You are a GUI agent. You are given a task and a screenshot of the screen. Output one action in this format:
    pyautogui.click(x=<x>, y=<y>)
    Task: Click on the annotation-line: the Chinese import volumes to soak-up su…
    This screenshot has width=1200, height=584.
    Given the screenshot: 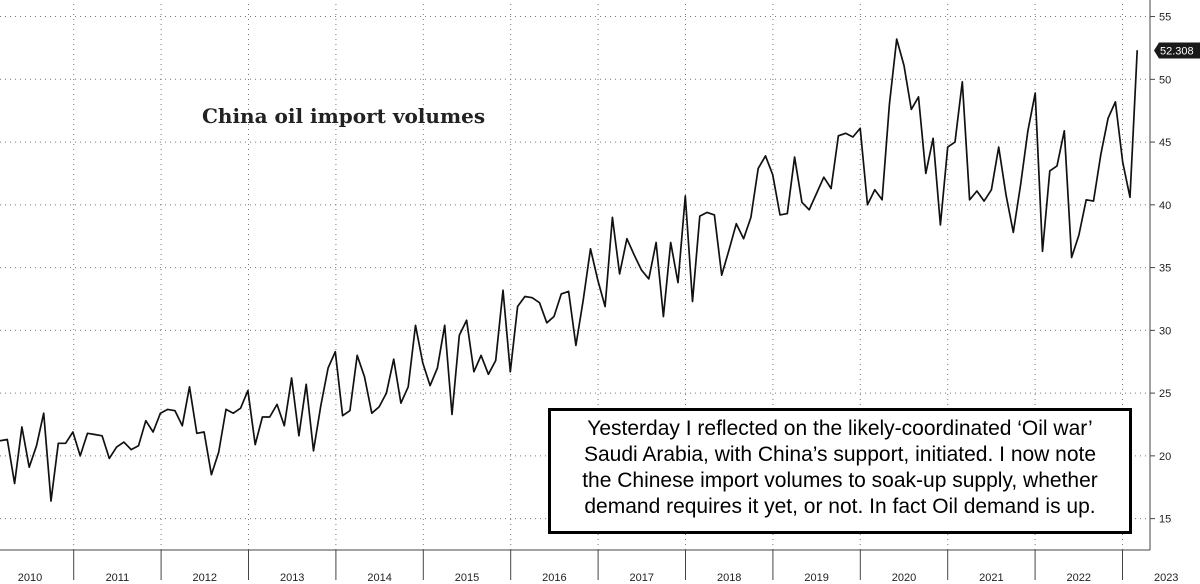 What is the action you would take?
    pyautogui.click(x=840, y=480)
    